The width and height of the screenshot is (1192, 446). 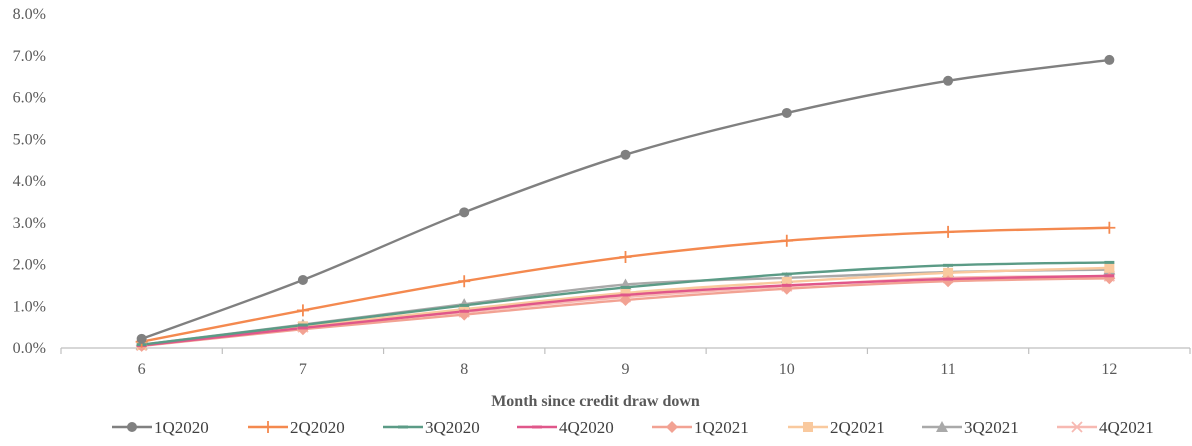 What do you see at coordinates (29, 14) in the screenshot?
I see `y-tick-label: 8.0%` at bounding box center [29, 14].